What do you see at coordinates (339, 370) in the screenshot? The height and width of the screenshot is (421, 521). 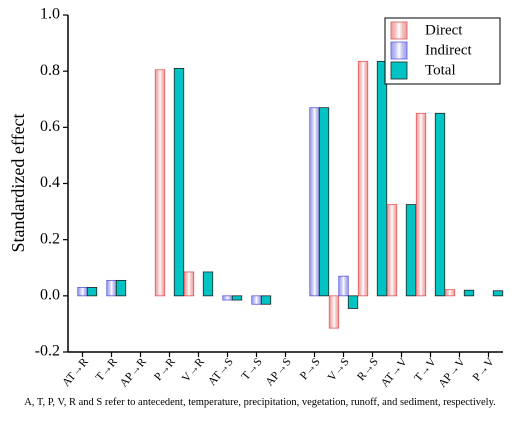 I see `x-tick-label: V→S` at bounding box center [339, 370].